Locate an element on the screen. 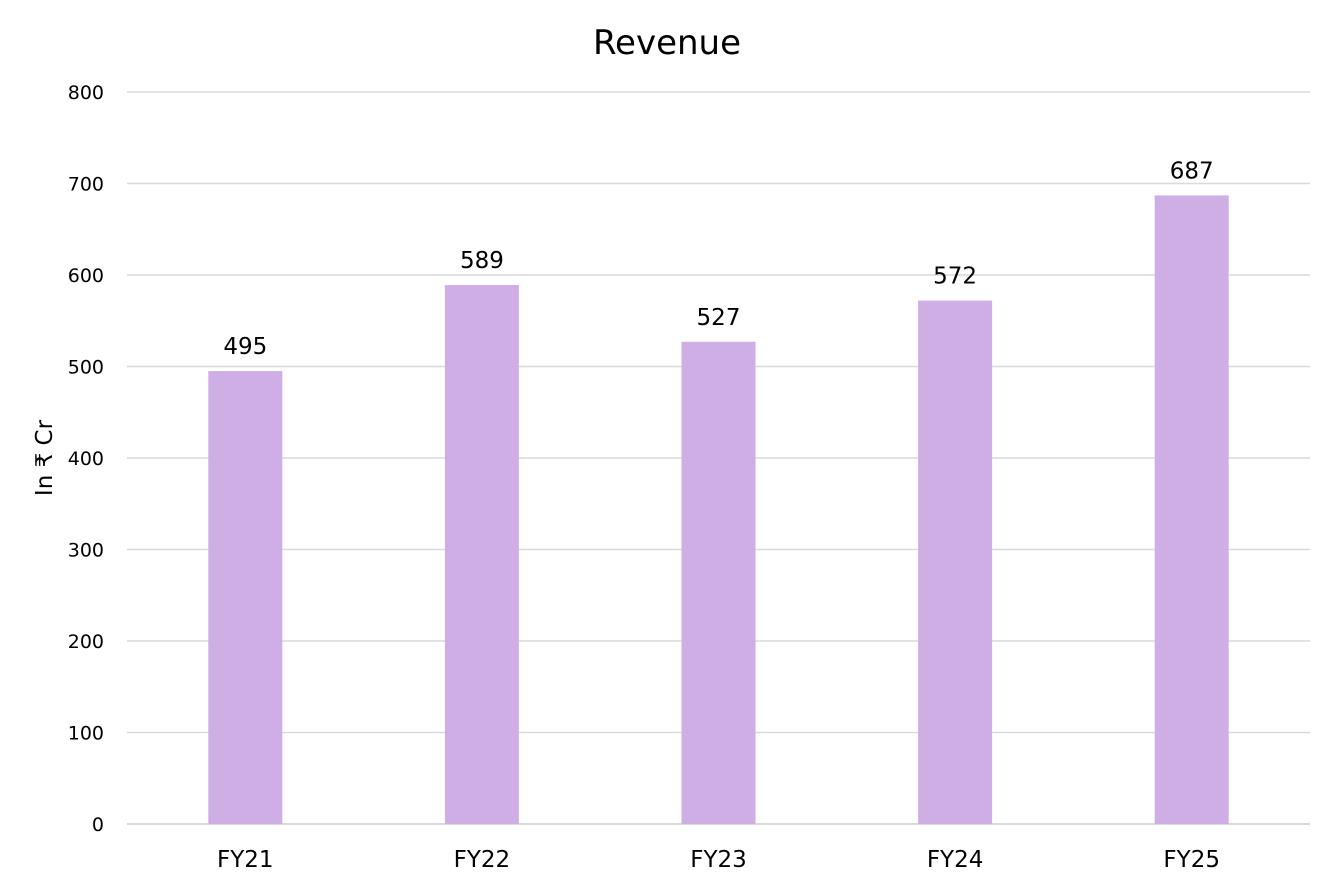  y-tick-label: 700 is located at coordinates (86, 185).